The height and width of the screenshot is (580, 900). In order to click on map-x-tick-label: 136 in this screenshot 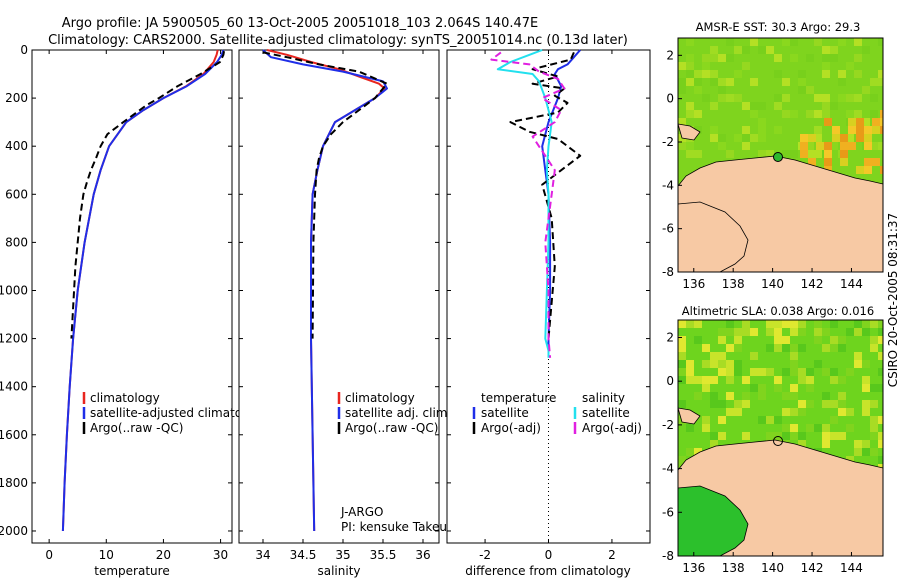, I will do `click(693, 284)`.